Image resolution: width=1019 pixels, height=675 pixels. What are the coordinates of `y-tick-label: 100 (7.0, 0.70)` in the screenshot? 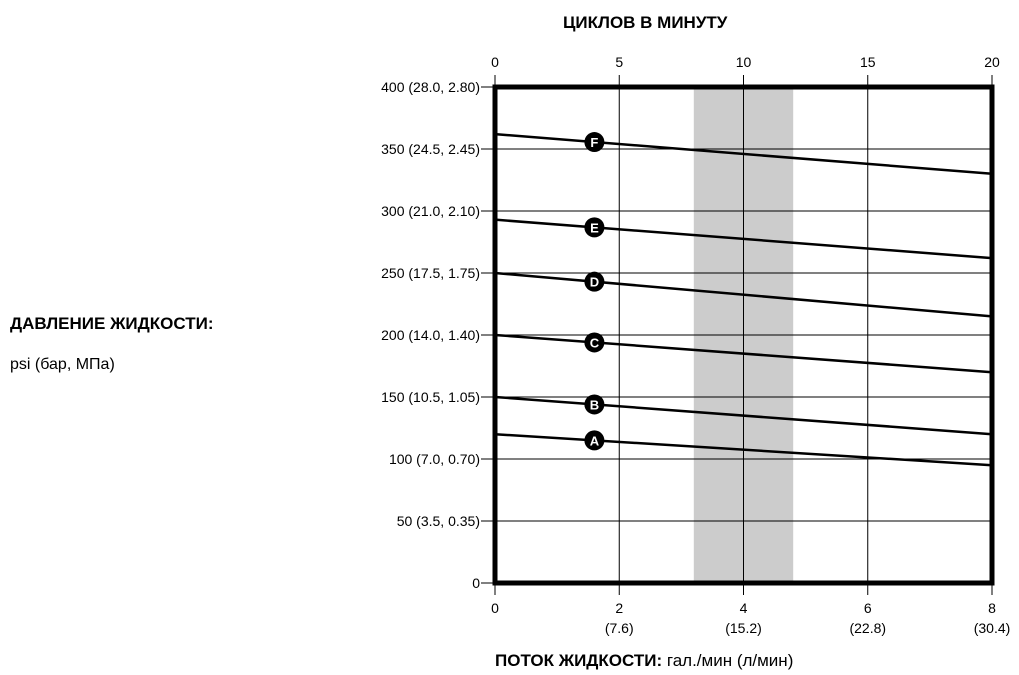 It's located at (434, 459).